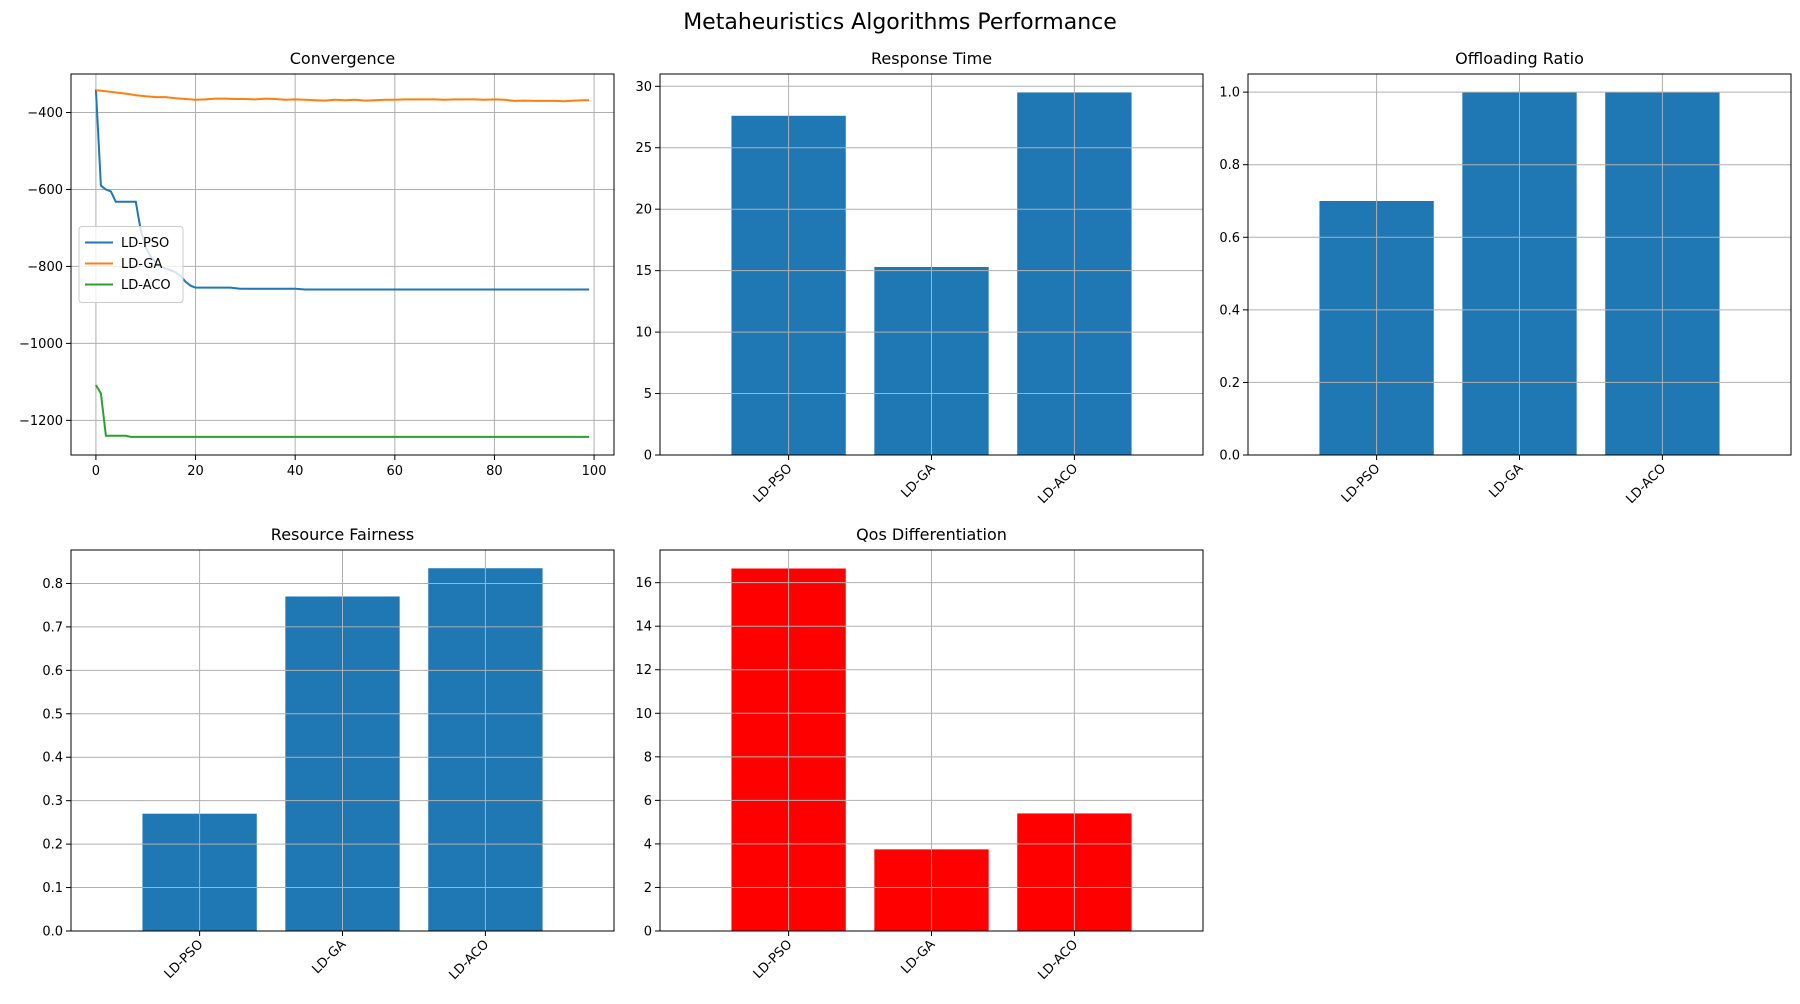  What do you see at coordinates (931, 534) in the screenshot?
I see `chart-title: Qos Differentiation` at bounding box center [931, 534].